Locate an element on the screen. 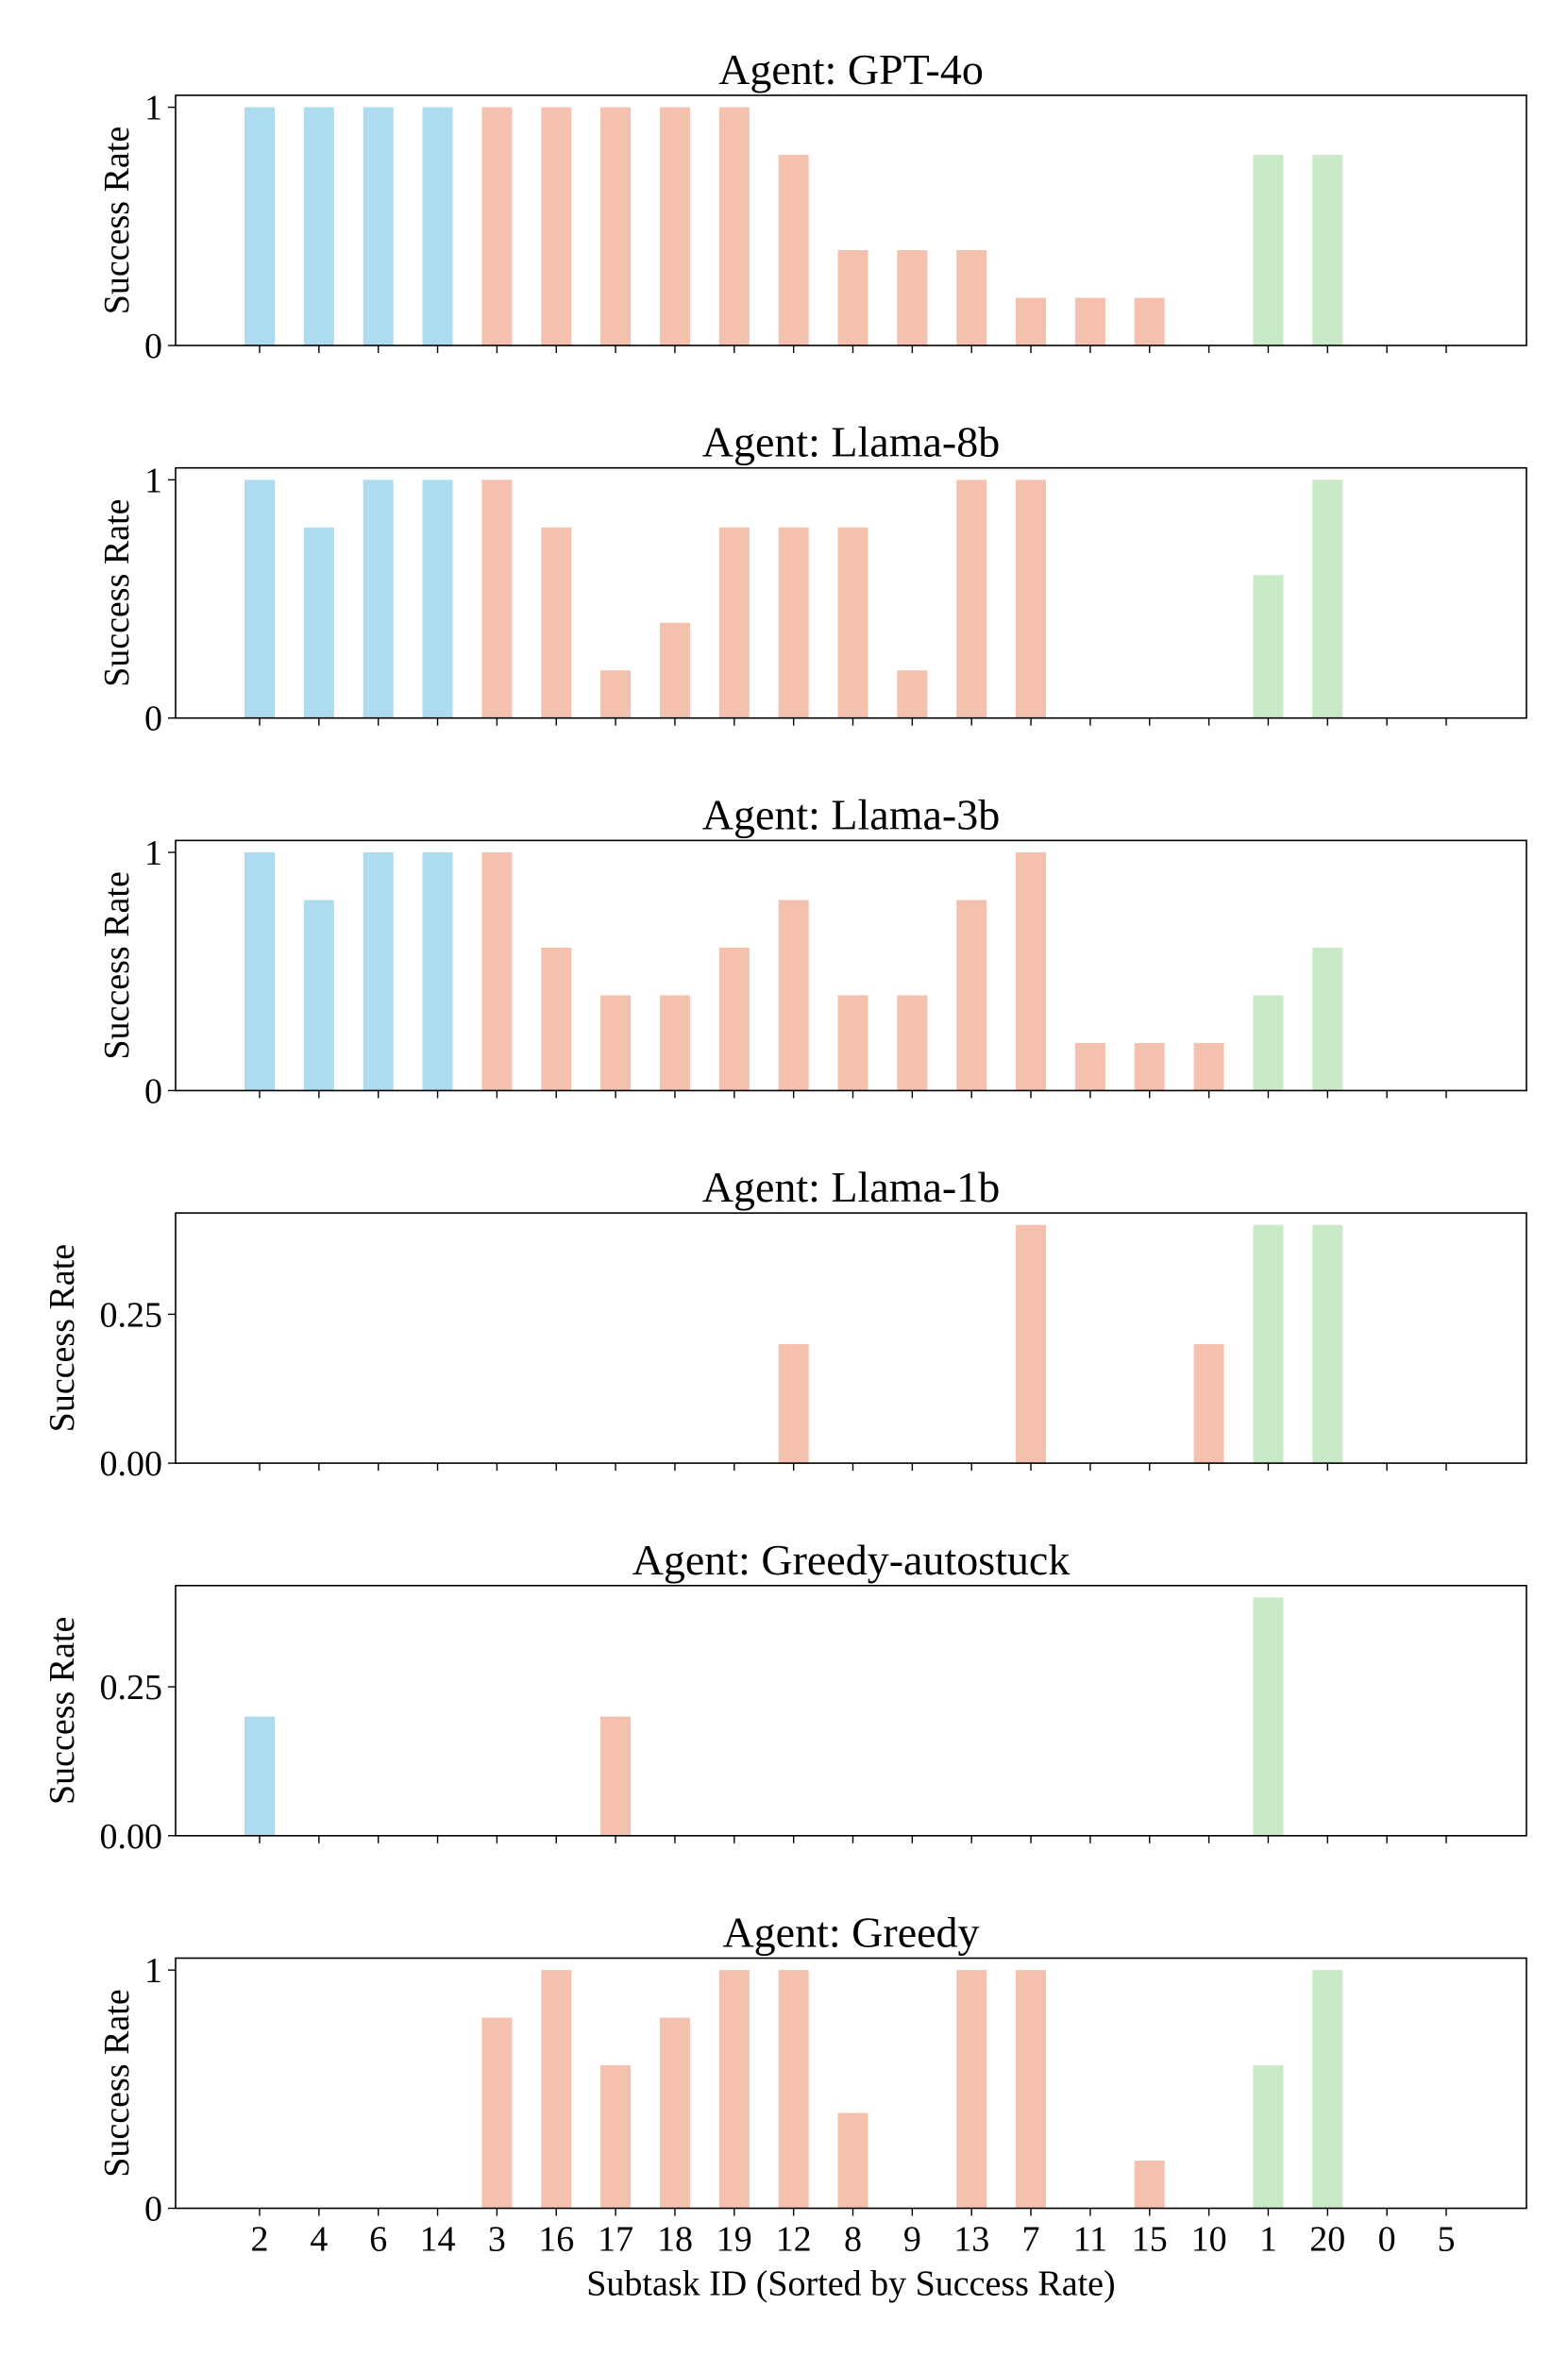 The width and height of the screenshot is (1568, 2356). x-tick-label-14: 14 is located at coordinates (438, 2240).